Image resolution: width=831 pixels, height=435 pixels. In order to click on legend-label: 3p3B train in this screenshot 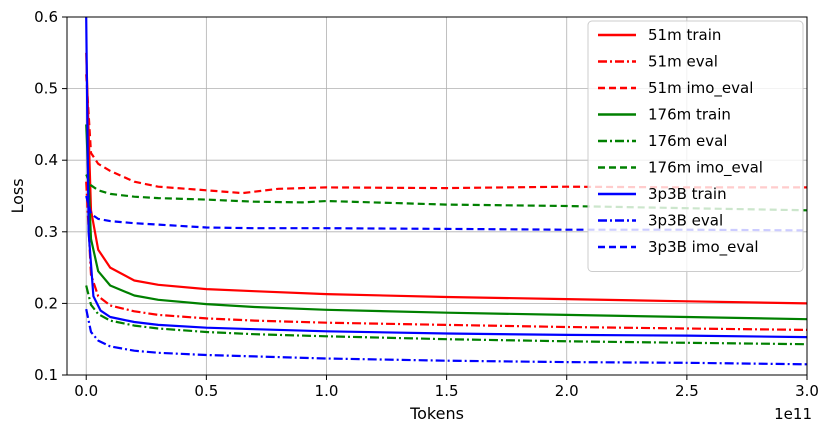, I will do `click(687, 194)`.